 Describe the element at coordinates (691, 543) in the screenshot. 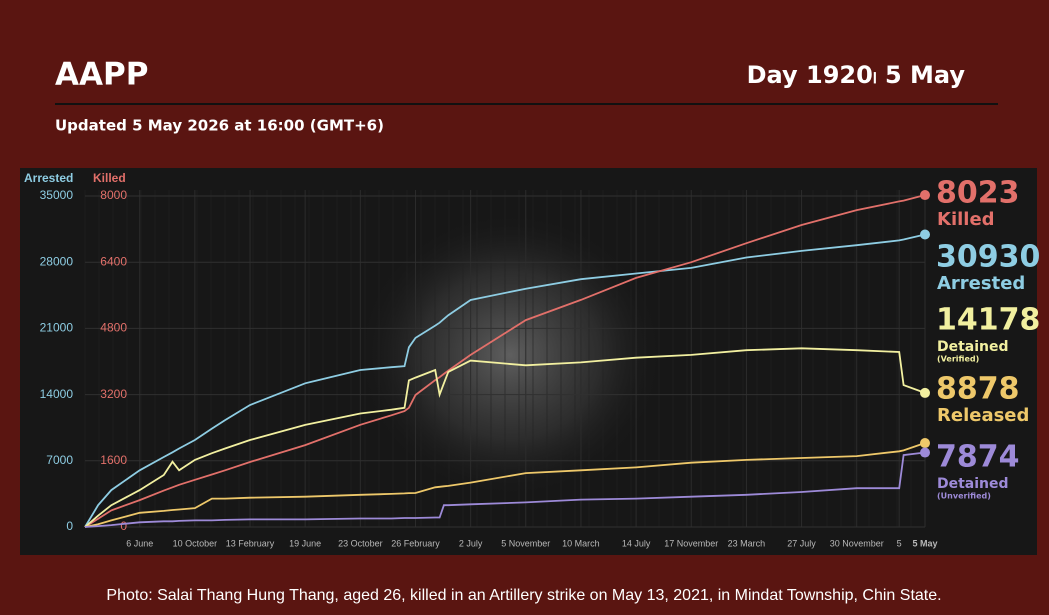

I see `x-tick-label: 17 November` at that location.